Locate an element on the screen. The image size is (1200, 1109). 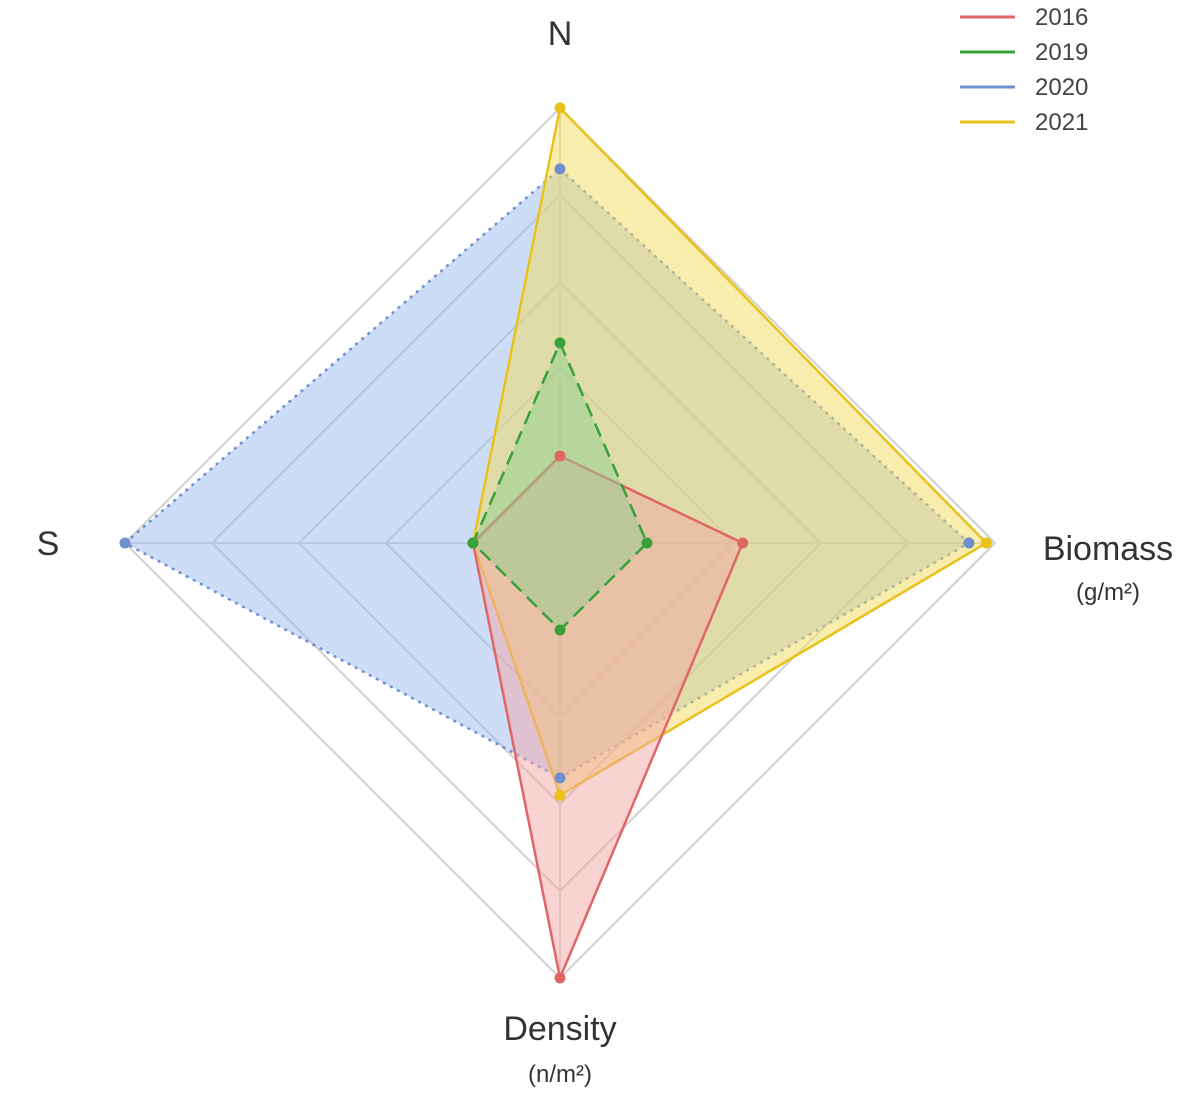
axis-label-n: N is located at coordinates (560, 34).